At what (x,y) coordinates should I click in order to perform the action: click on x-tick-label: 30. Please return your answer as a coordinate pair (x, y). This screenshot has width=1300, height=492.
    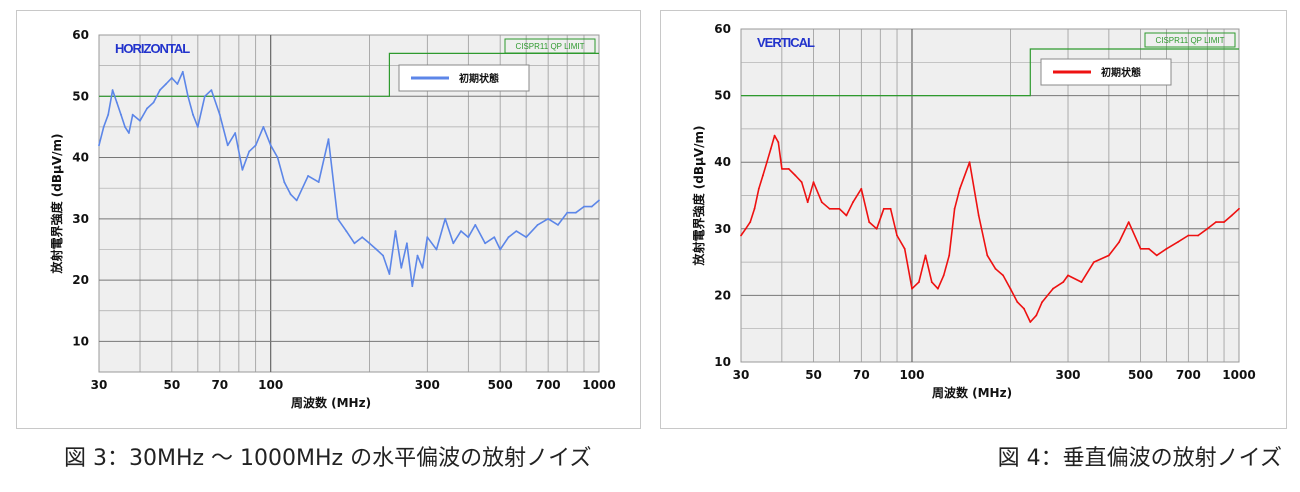
    Looking at the image, I should click on (741, 375).